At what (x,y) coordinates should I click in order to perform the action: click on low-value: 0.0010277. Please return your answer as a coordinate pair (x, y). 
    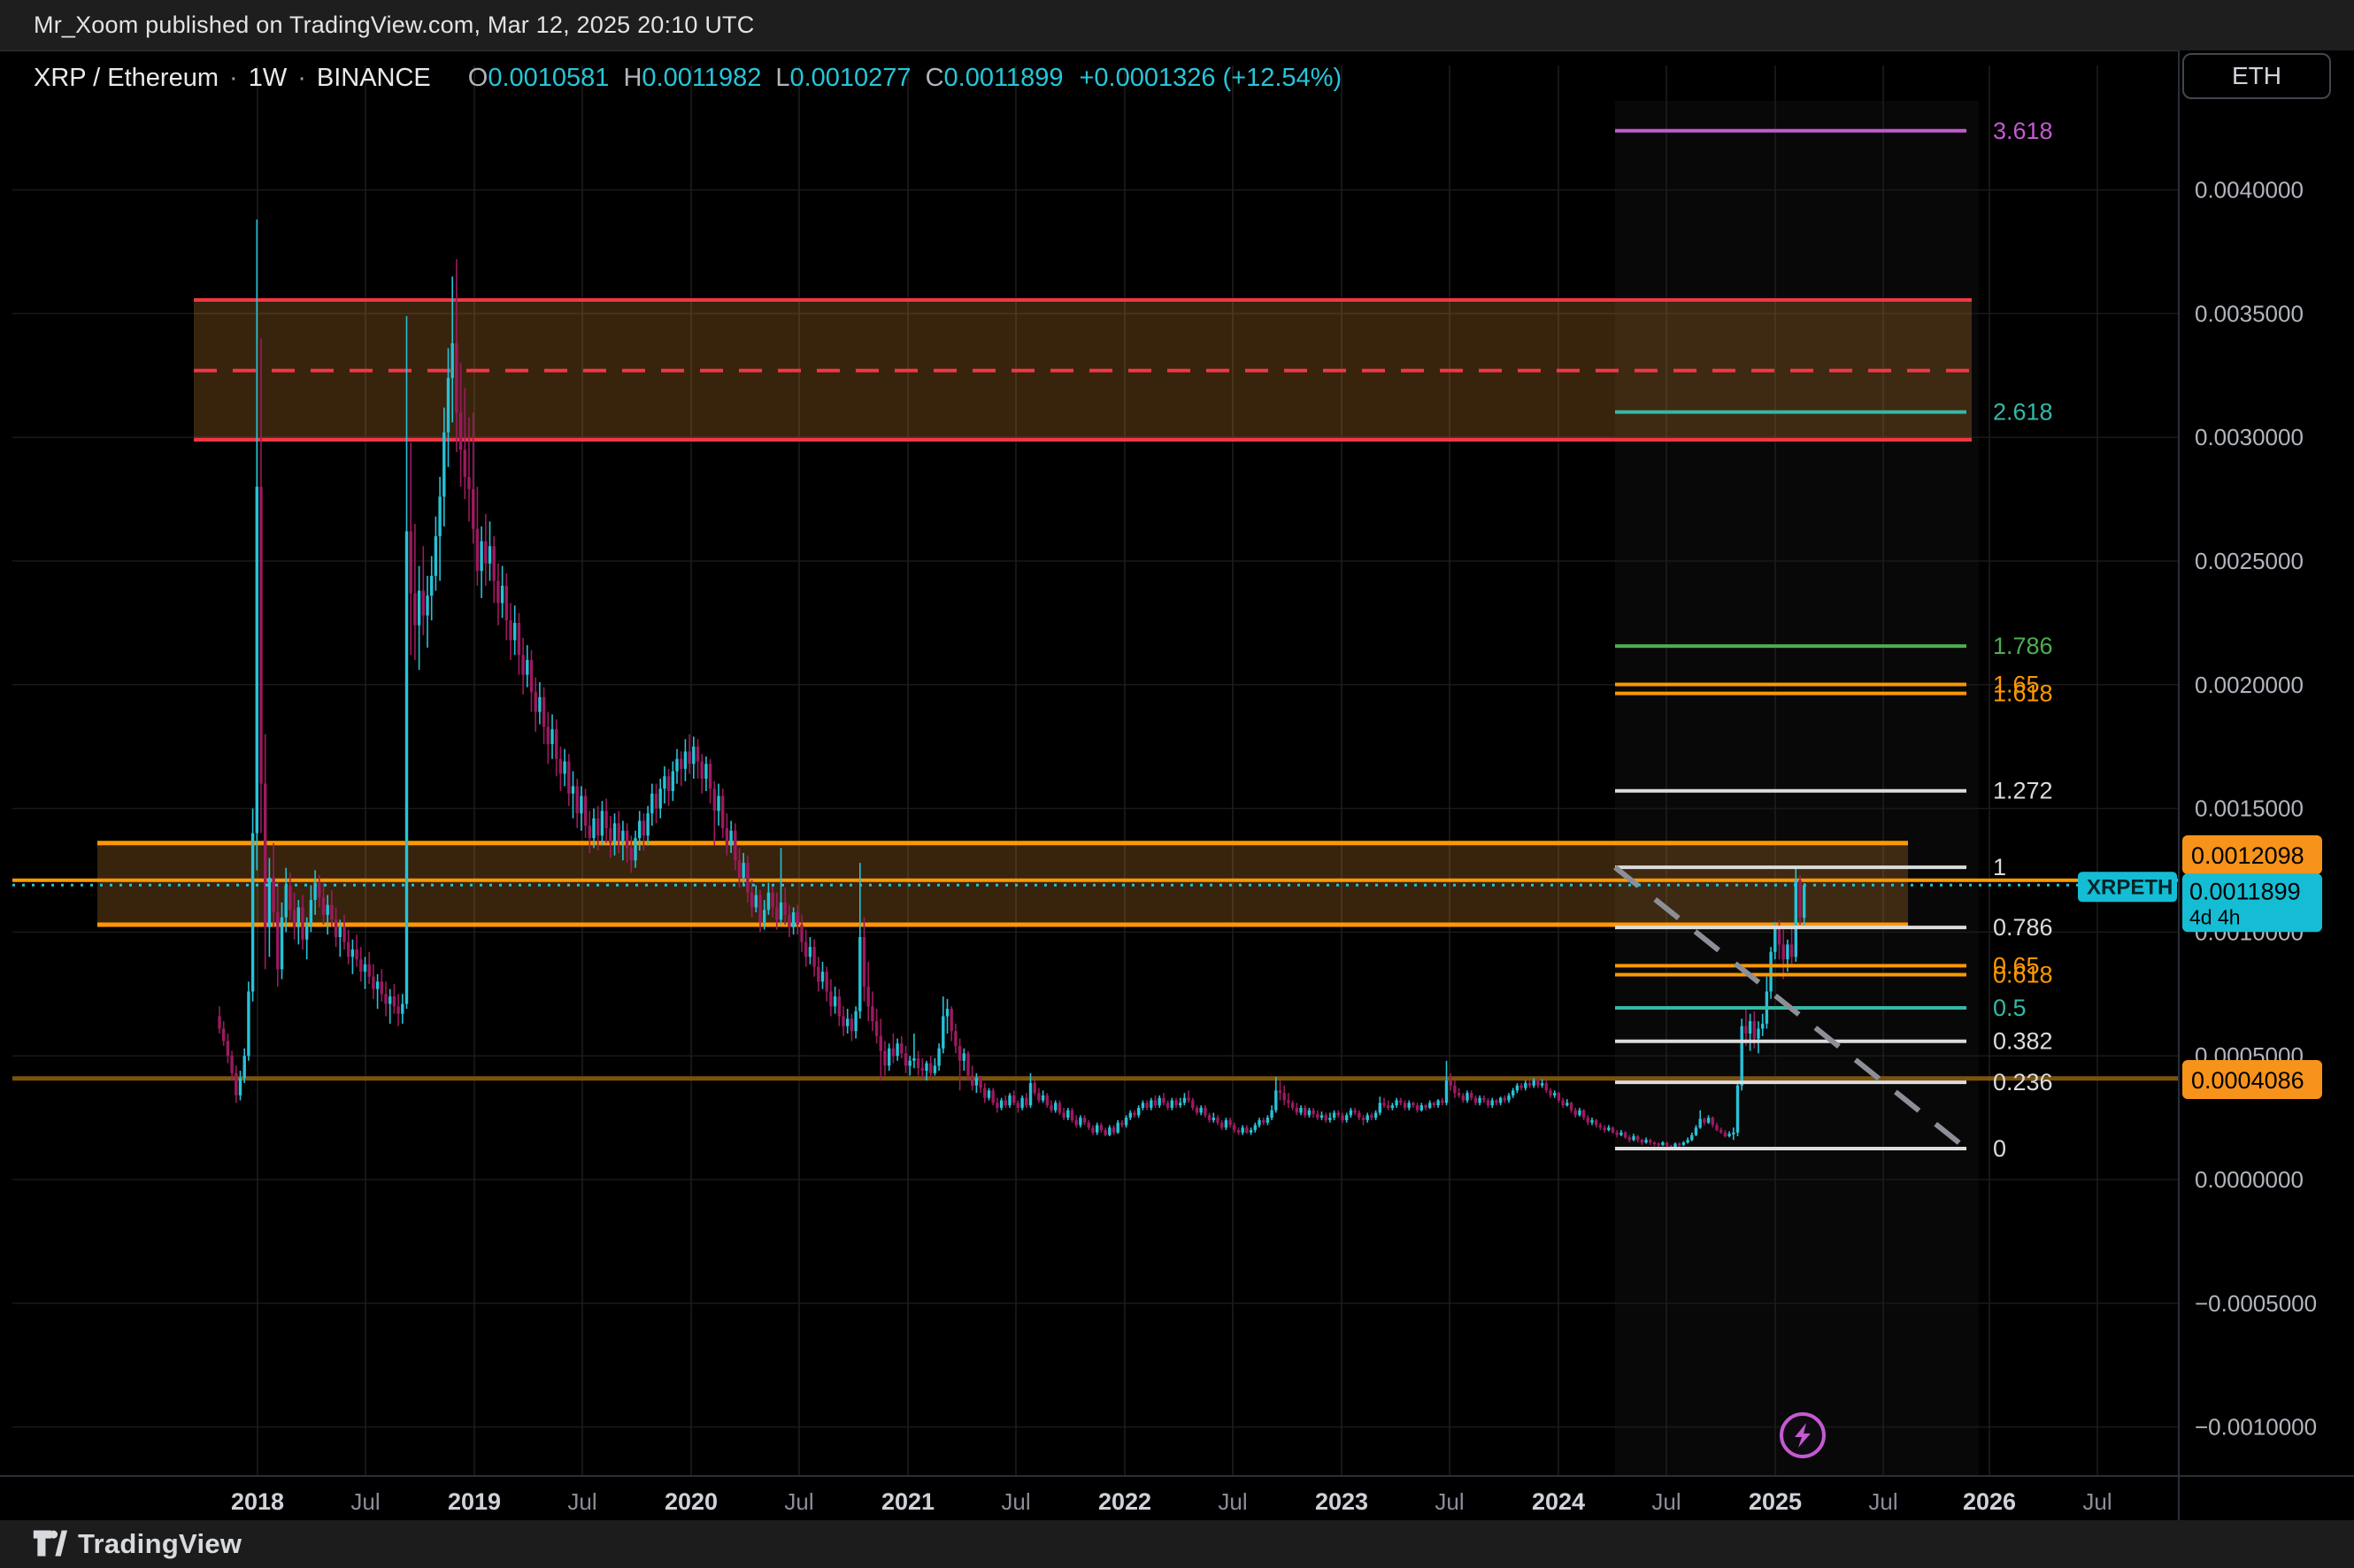
    Looking at the image, I should click on (850, 78).